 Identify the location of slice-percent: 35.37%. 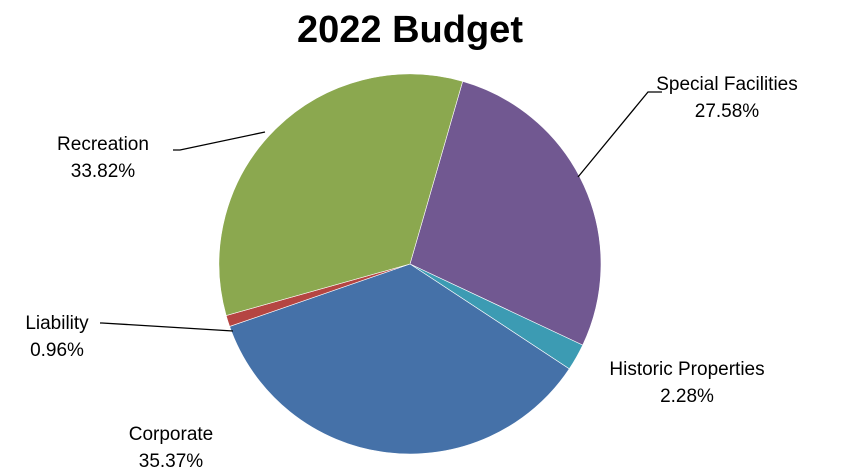
(171, 461).